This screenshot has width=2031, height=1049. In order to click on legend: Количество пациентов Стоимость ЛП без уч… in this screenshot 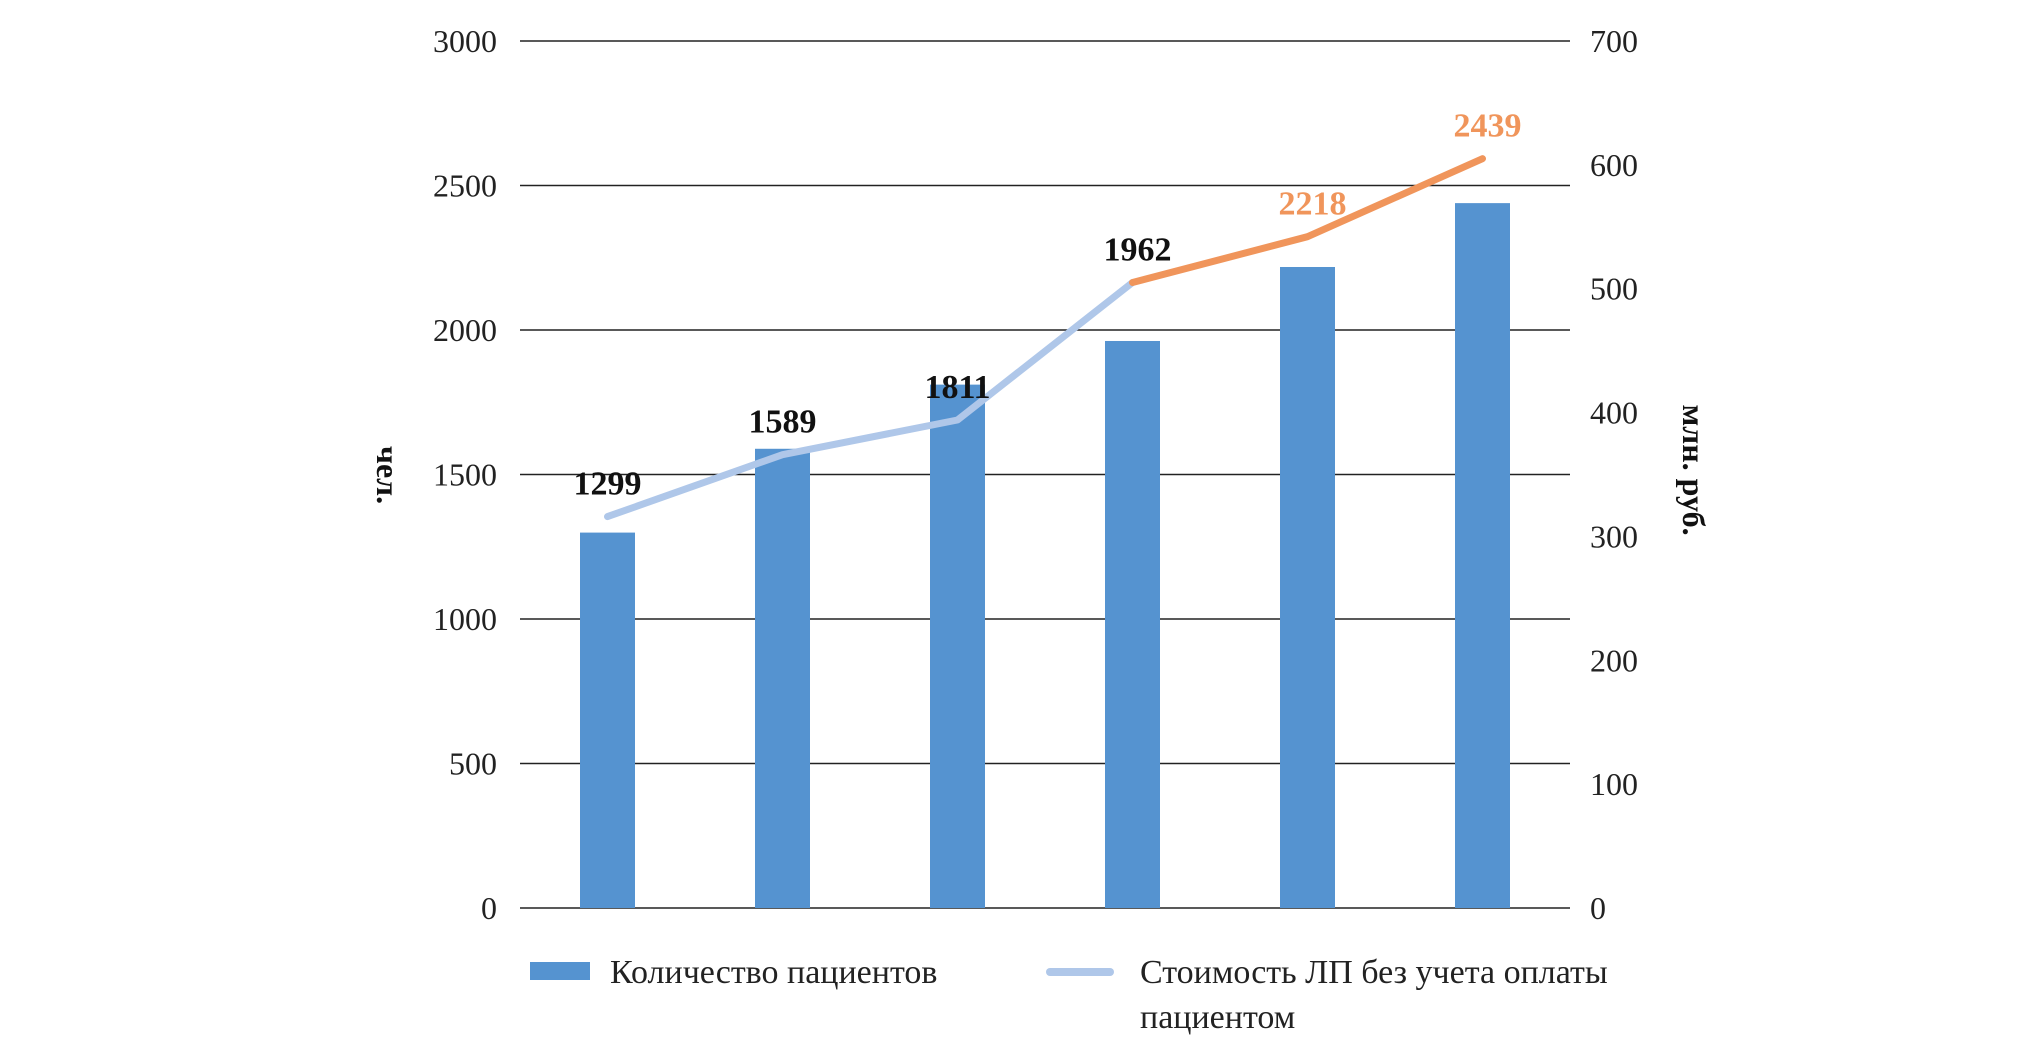, I will do `click(1069, 995)`.